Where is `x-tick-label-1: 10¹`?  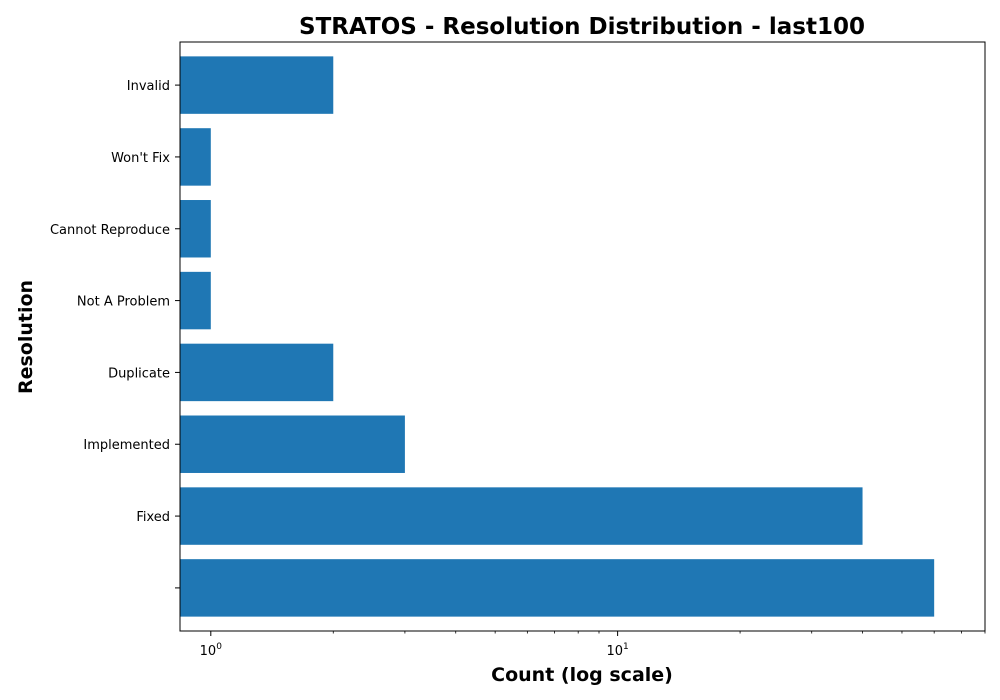
x-tick-label-1: 10¹ is located at coordinates (617, 650).